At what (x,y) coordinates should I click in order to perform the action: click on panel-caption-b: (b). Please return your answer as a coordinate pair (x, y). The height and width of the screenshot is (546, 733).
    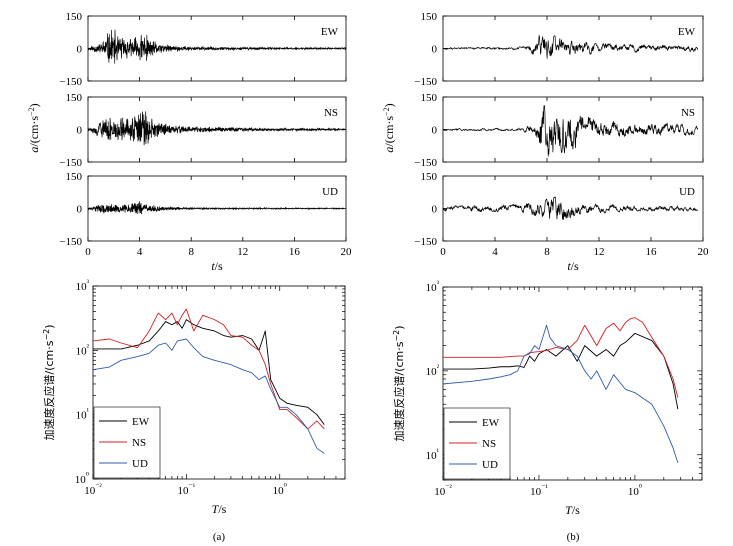
    Looking at the image, I should click on (573, 537).